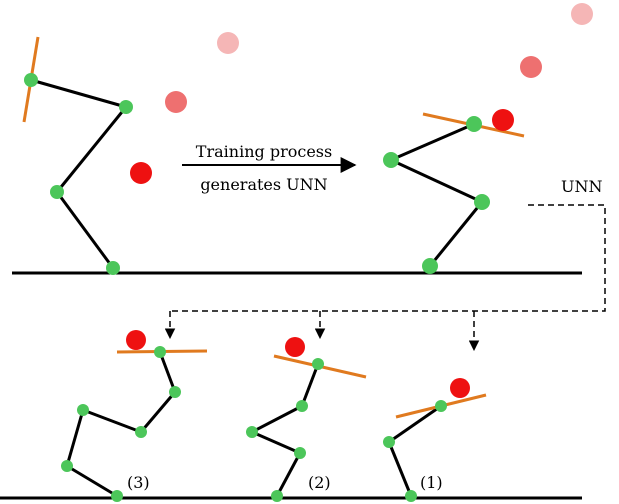 This screenshot has width=619, height=504. Describe the element at coordinates (263, 184) in the screenshot. I see `caption-line-2: generates UNN` at that location.